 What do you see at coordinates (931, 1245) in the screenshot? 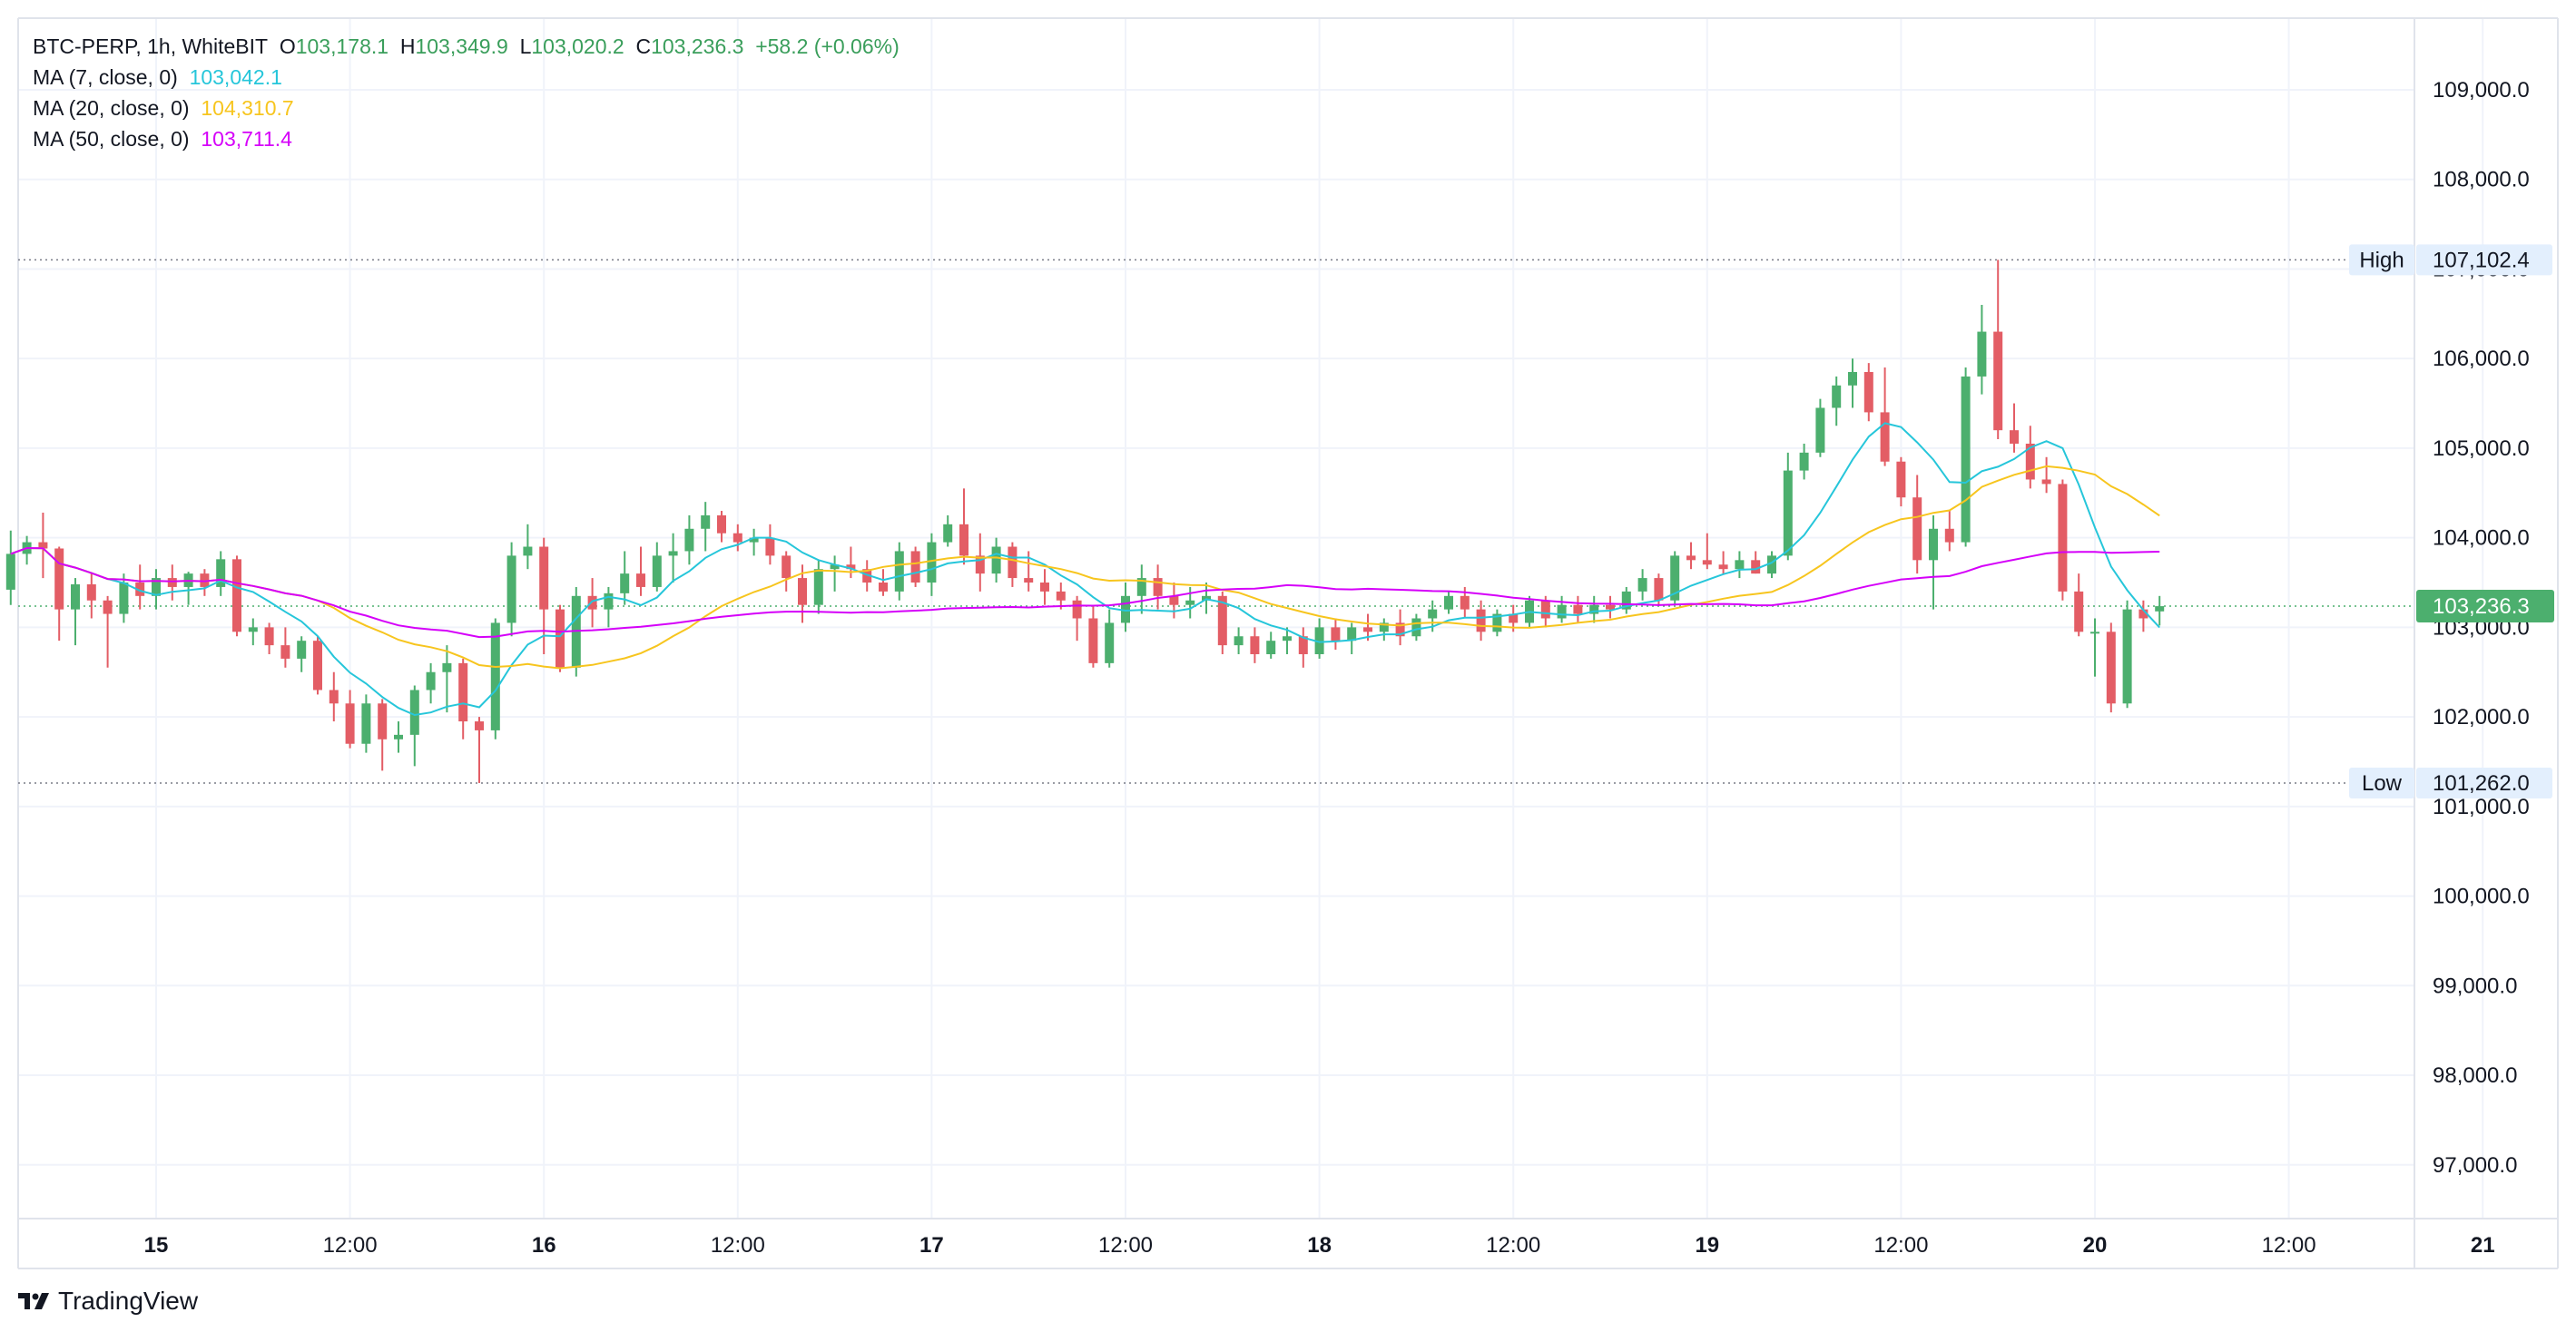
I see `x-tick-label: 17` at bounding box center [931, 1245].